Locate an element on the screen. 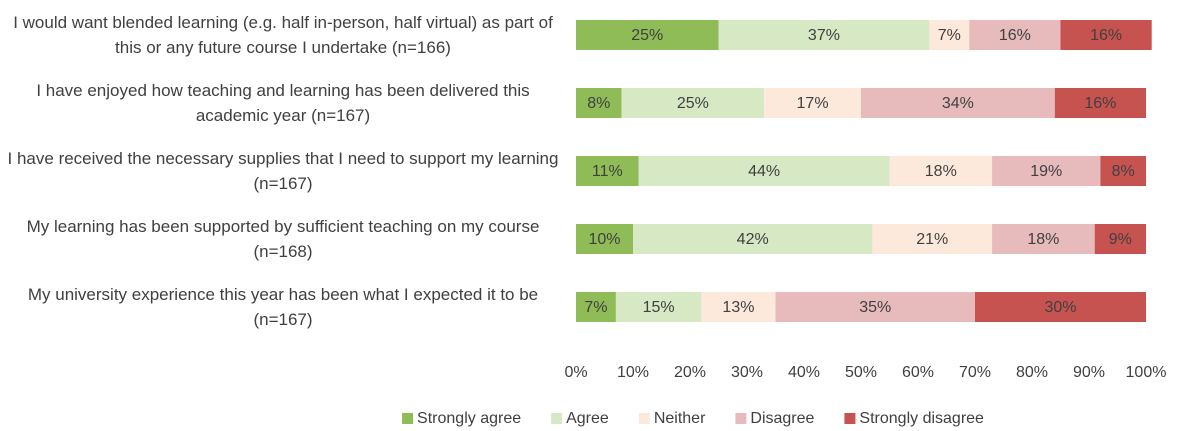 The height and width of the screenshot is (431, 1178). data-label: 30% is located at coordinates (1060, 307).